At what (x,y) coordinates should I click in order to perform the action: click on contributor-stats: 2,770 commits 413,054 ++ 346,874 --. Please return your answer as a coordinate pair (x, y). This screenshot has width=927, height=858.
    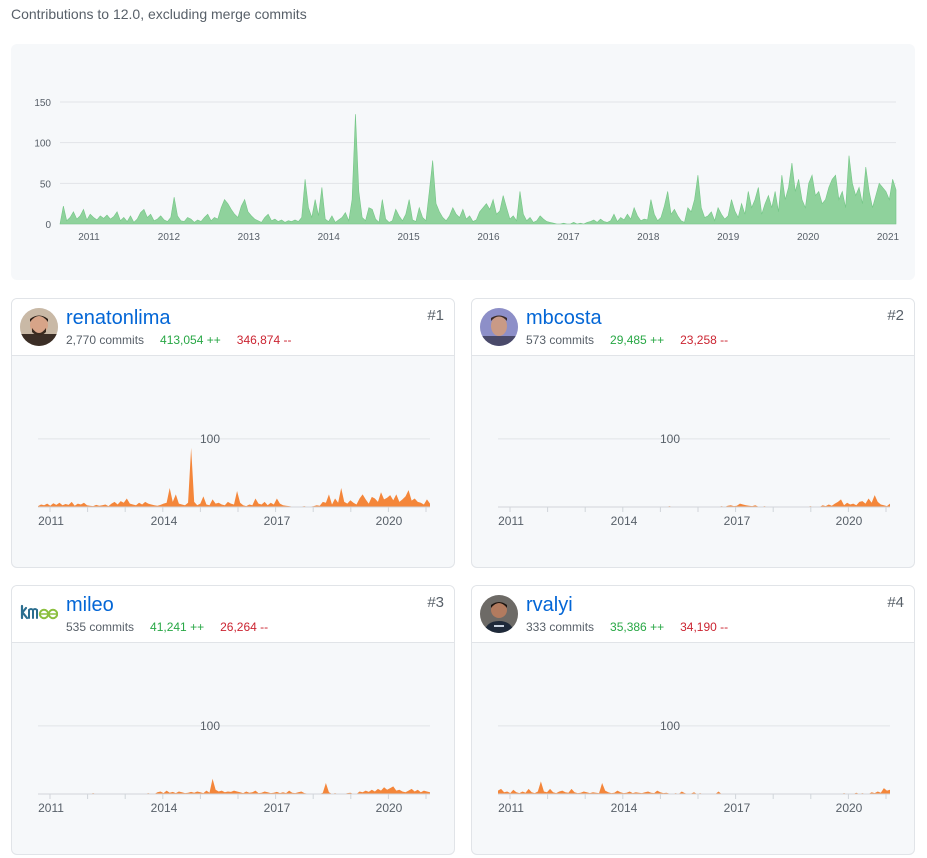
    Looking at the image, I should click on (178, 340).